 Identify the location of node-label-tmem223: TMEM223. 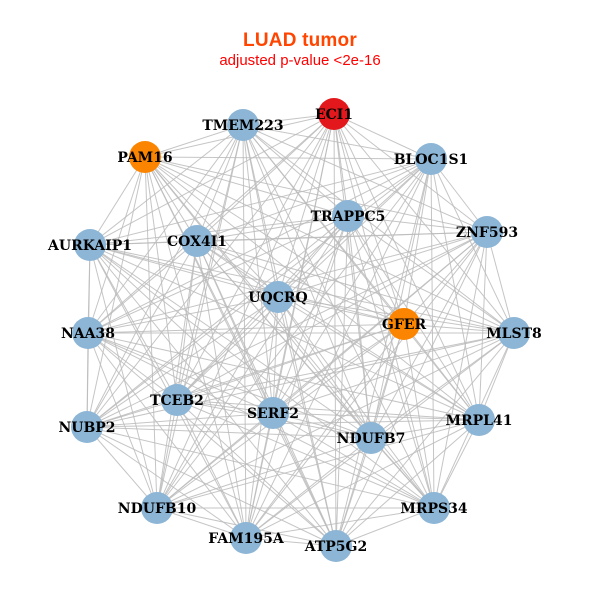
(242, 126).